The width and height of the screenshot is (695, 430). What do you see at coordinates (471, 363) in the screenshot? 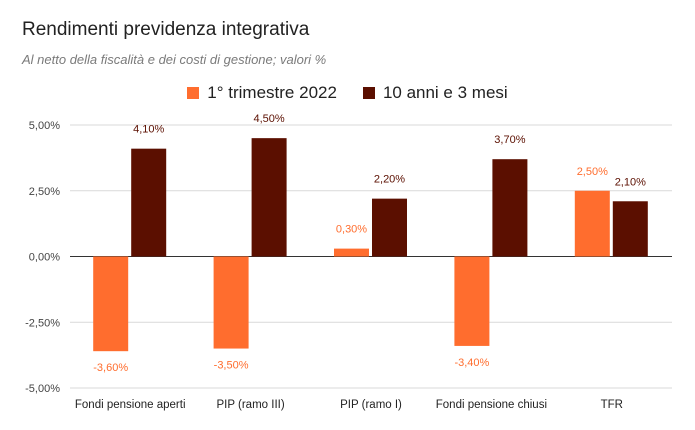
I see `data-label-series-1-3: -3,40%` at bounding box center [471, 363].